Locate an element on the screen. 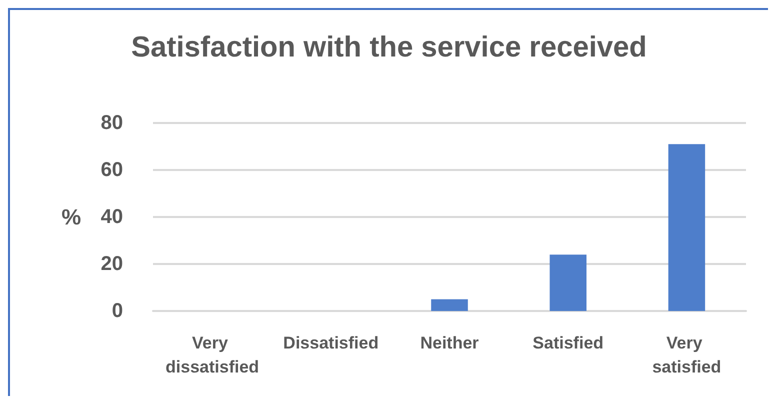 The height and width of the screenshot is (404, 776). y-tick-label: 20 is located at coordinates (111, 264).